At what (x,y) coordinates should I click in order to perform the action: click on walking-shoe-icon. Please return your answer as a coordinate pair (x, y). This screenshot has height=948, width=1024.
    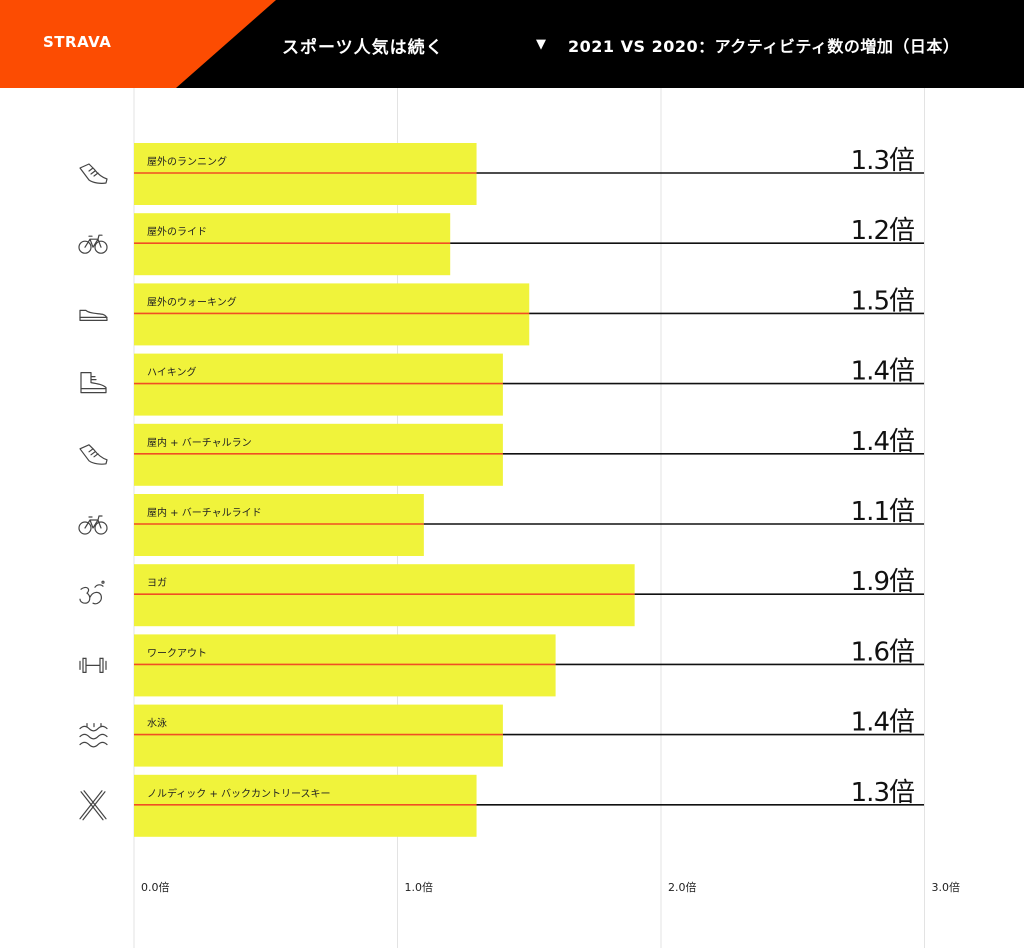
    Looking at the image, I should click on (93, 315).